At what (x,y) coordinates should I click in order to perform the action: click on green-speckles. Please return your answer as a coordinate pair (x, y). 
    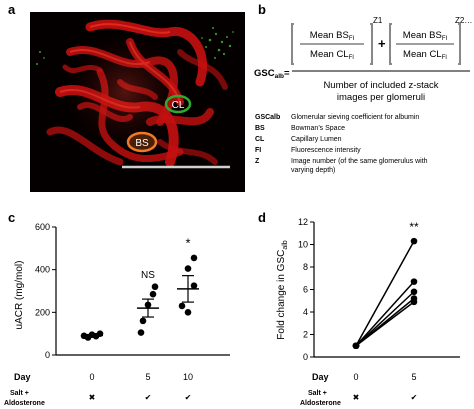
    Looking at the image, I should click on (135, 46).